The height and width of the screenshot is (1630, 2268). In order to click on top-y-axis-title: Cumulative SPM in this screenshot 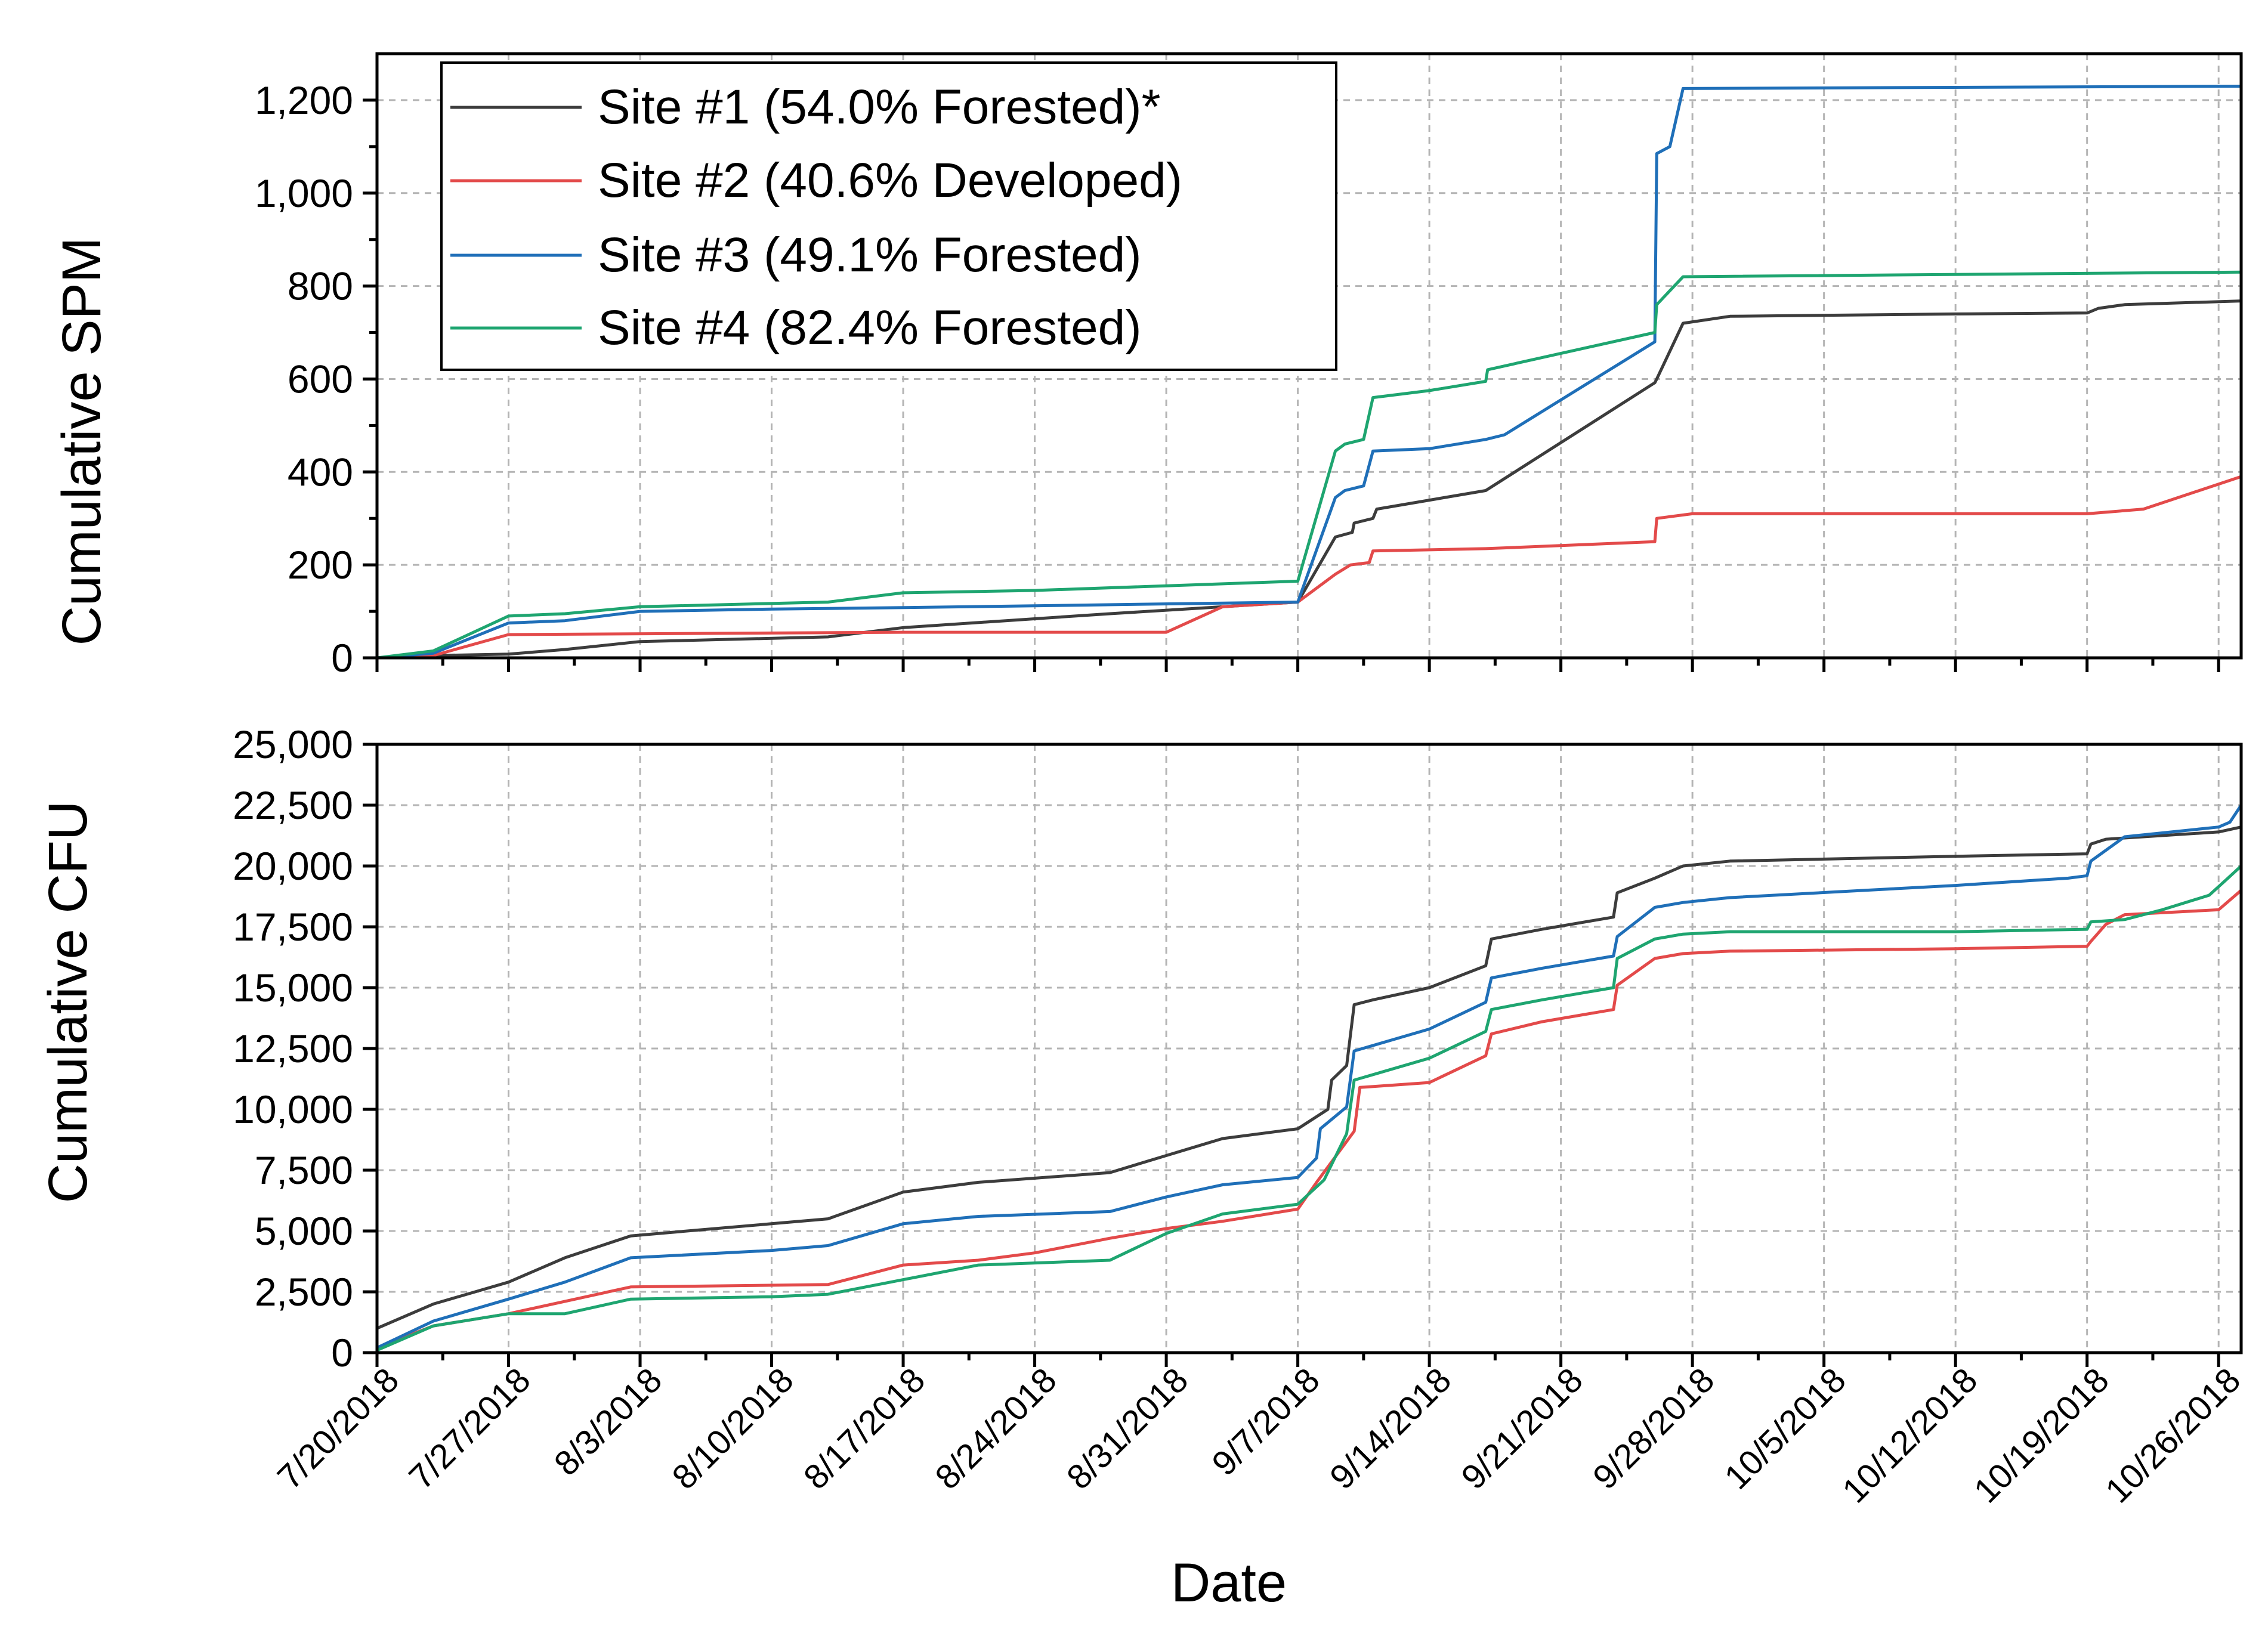, I will do `click(81, 441)`.